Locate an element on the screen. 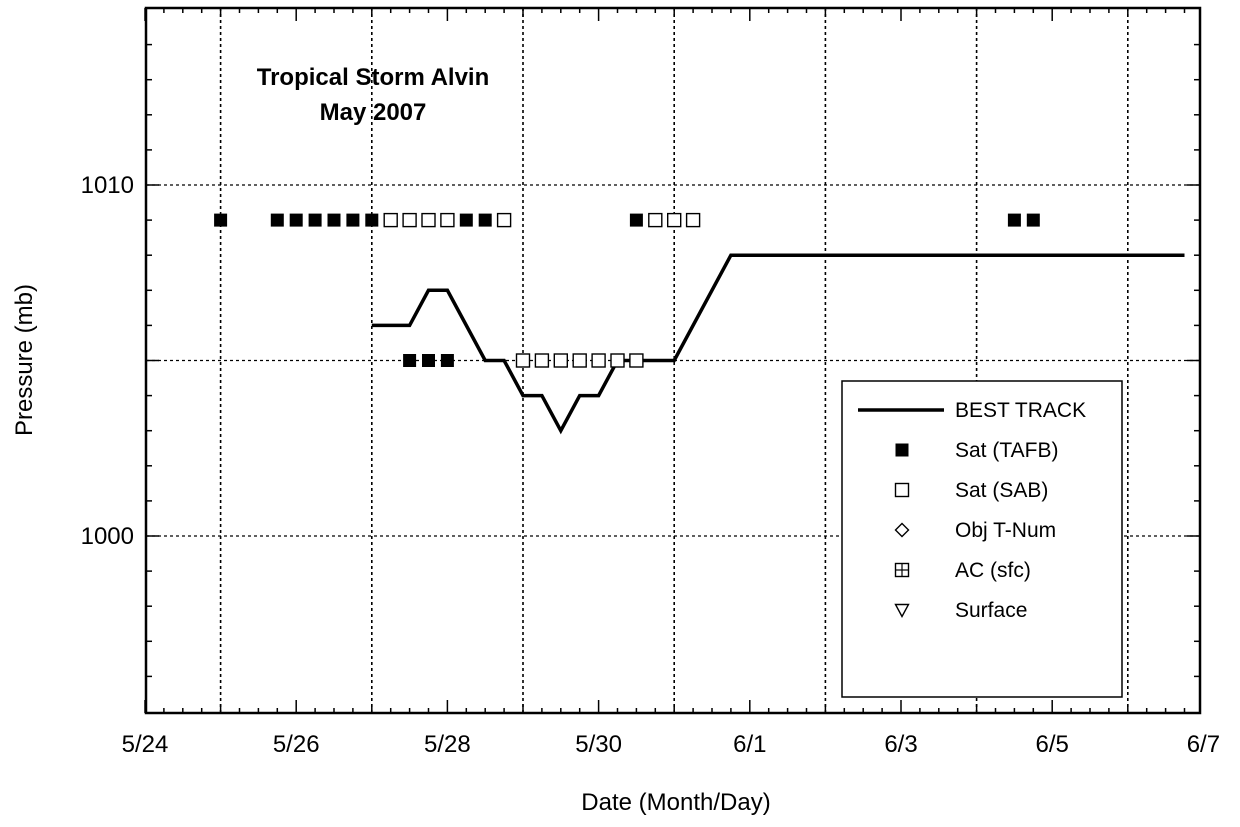 The image size is (1240, 827). legend-label-obj-t-num: Obj T-Num is located at coordinates (1005, 530).